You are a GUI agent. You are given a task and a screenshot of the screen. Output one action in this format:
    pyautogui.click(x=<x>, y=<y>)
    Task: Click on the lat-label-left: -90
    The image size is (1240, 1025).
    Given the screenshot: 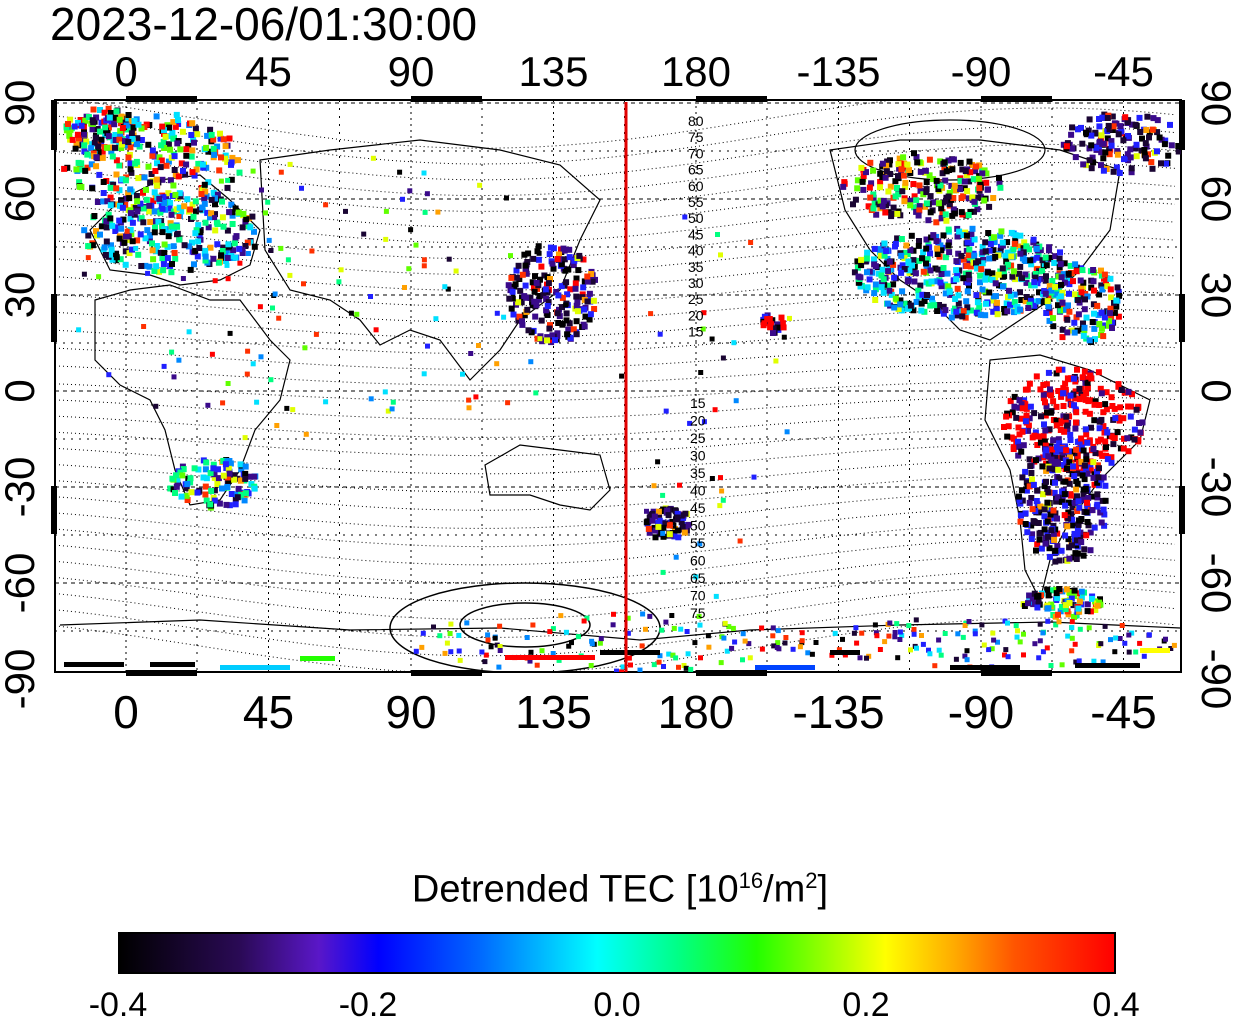 What is the action you would take?
    pyautogui.click(x=21, y=679)
    